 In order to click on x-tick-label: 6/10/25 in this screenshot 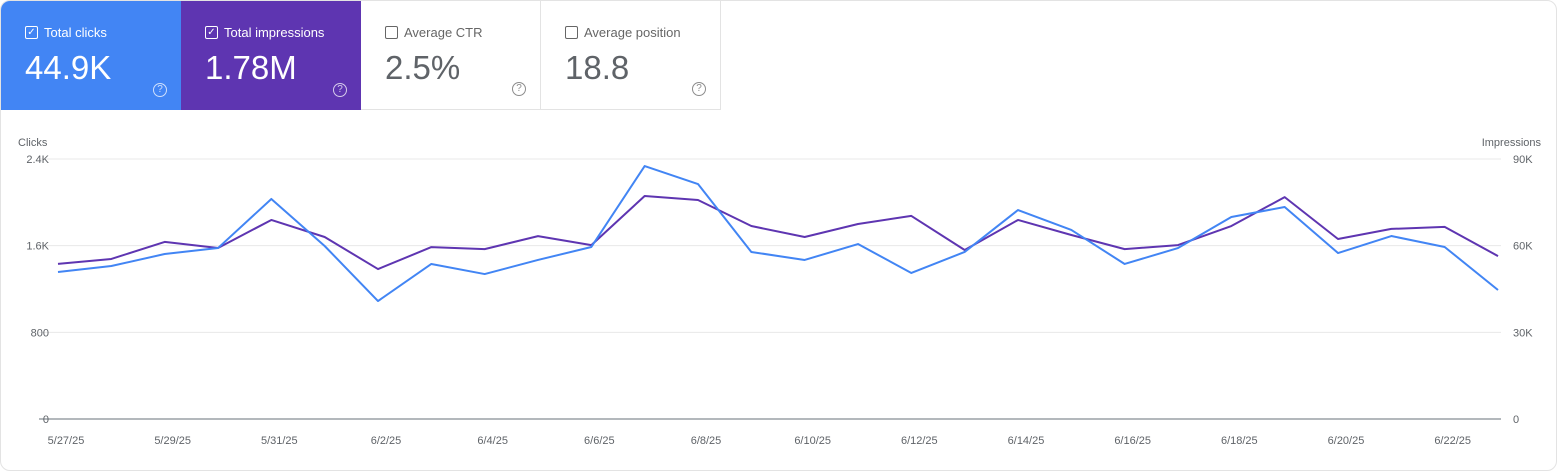, I will do `click(812, 441)`.